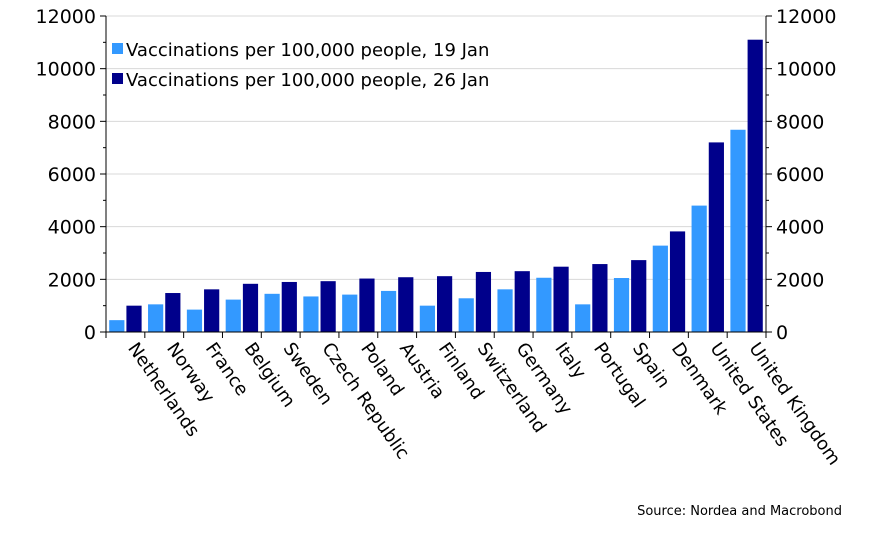  I want to click on left-y-tick-label: 6000, so click(72, 175).